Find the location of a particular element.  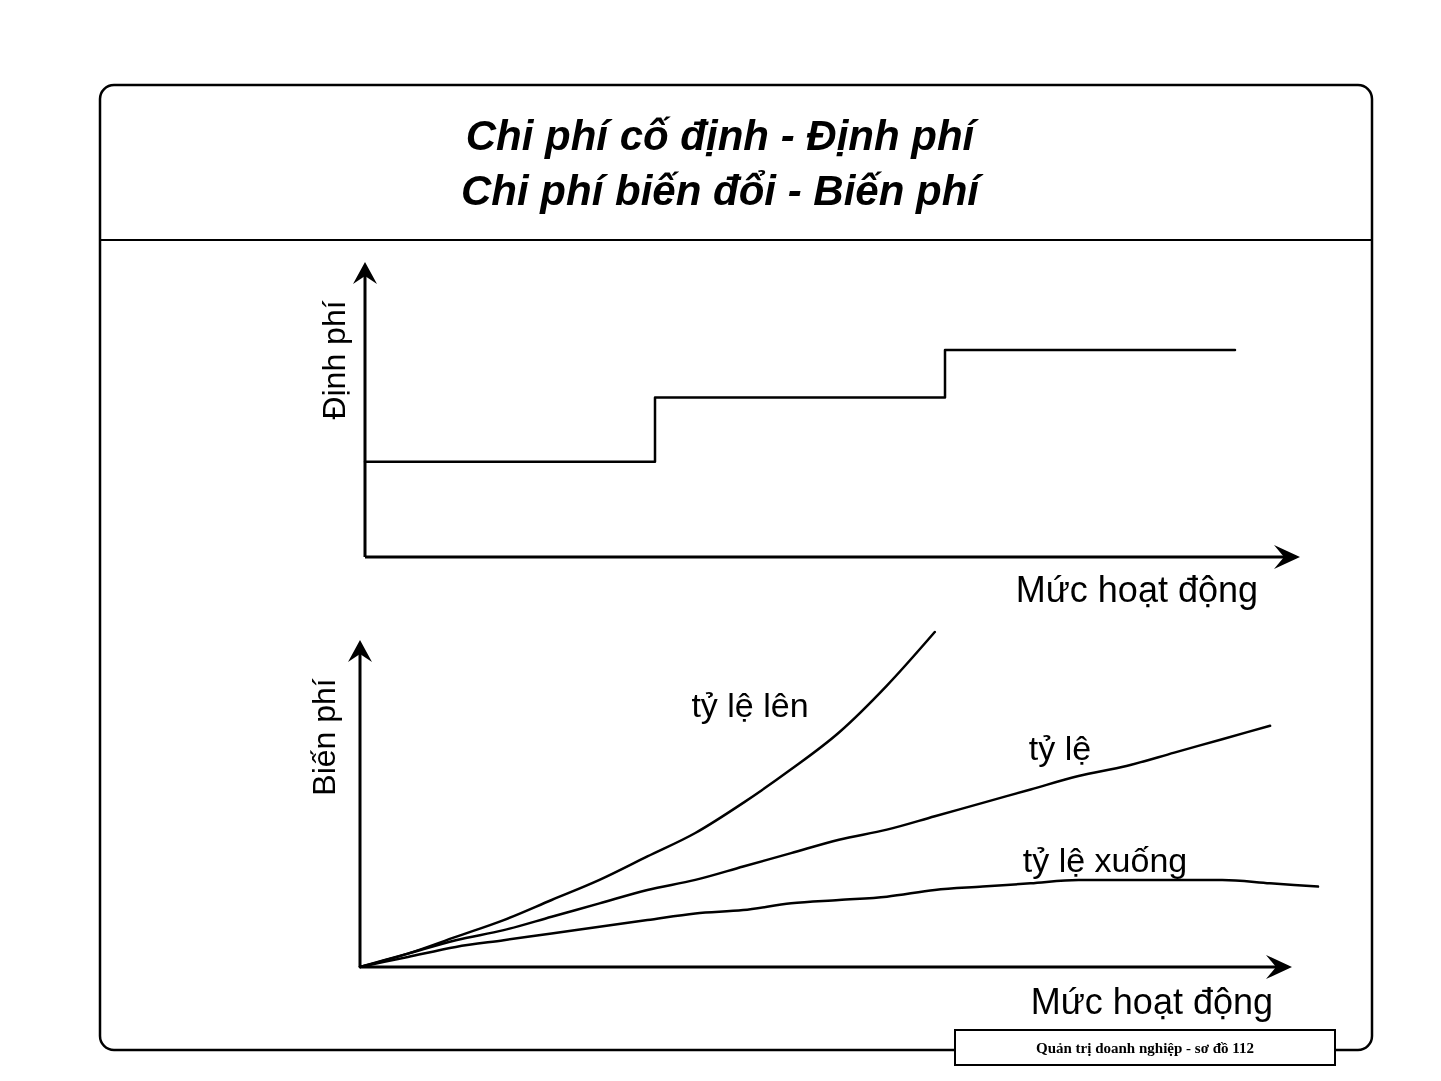

series-label: tỷ lệ is located at coordinates (1060, 748).